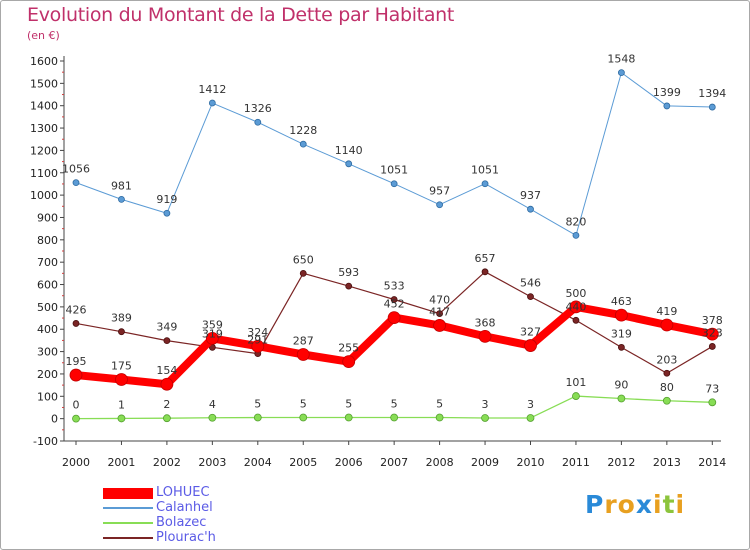 The height and width of the screenshot is (550, 750). I want to click on data-label: 2, so click(166, 404).